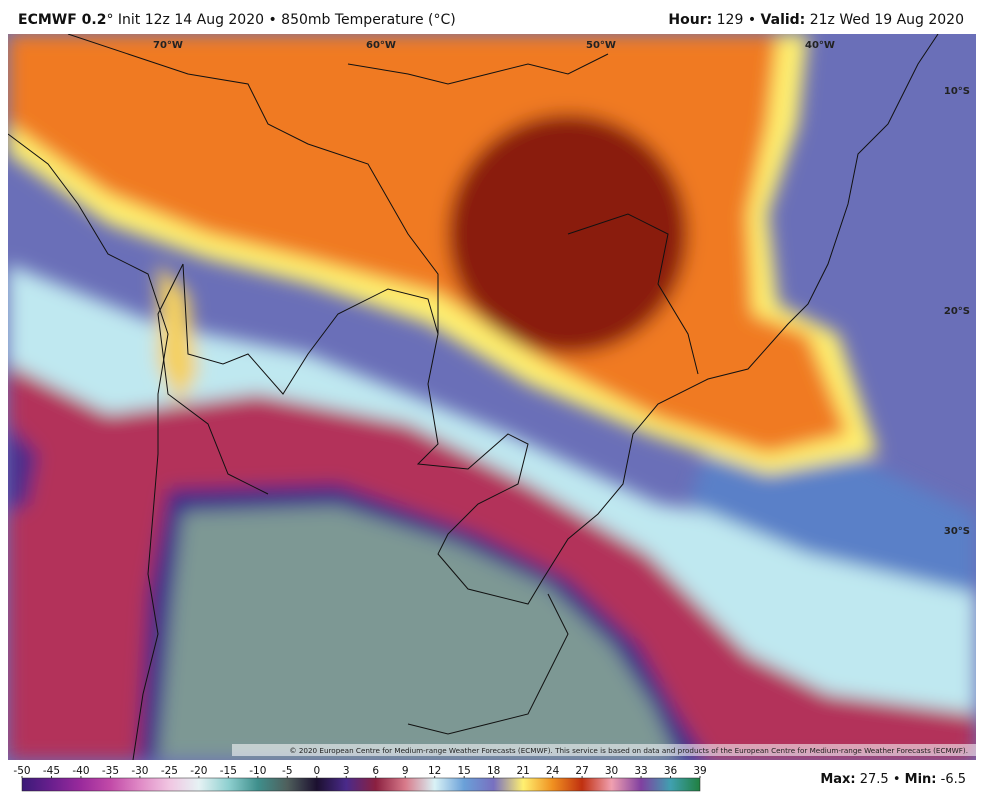 The height and width of the screenshot is (808, 984). I want to click on colorbar-tick-label: -15, so click(228, 771).